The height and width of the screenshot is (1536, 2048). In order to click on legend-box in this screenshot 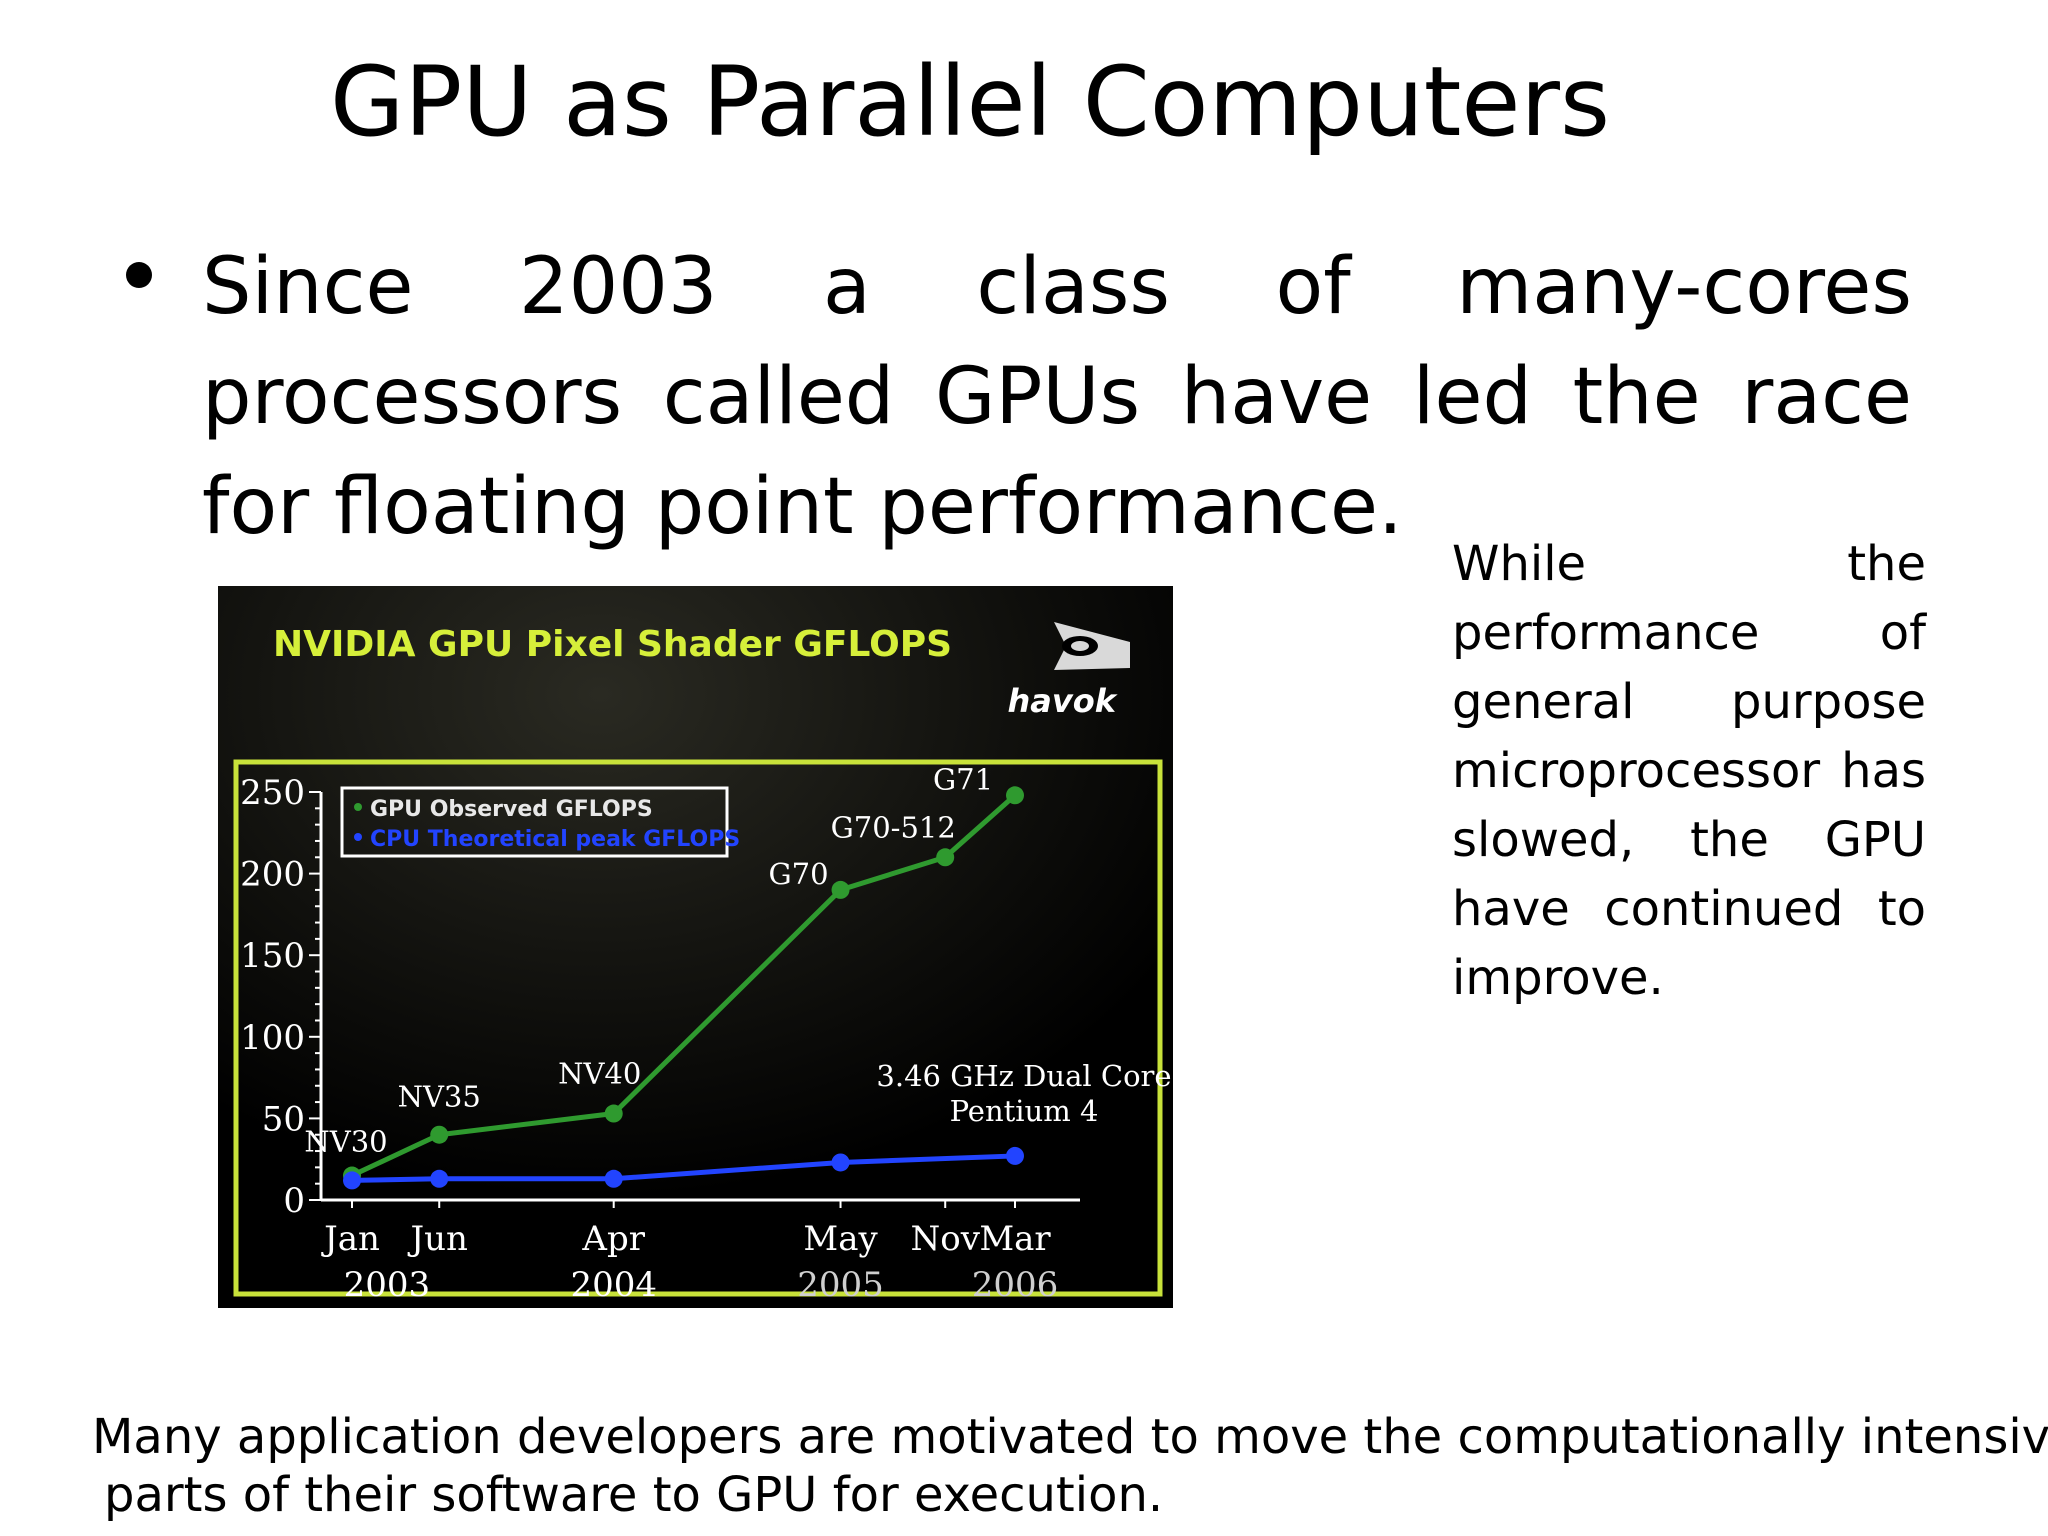, I will do `click(534, 822)`.